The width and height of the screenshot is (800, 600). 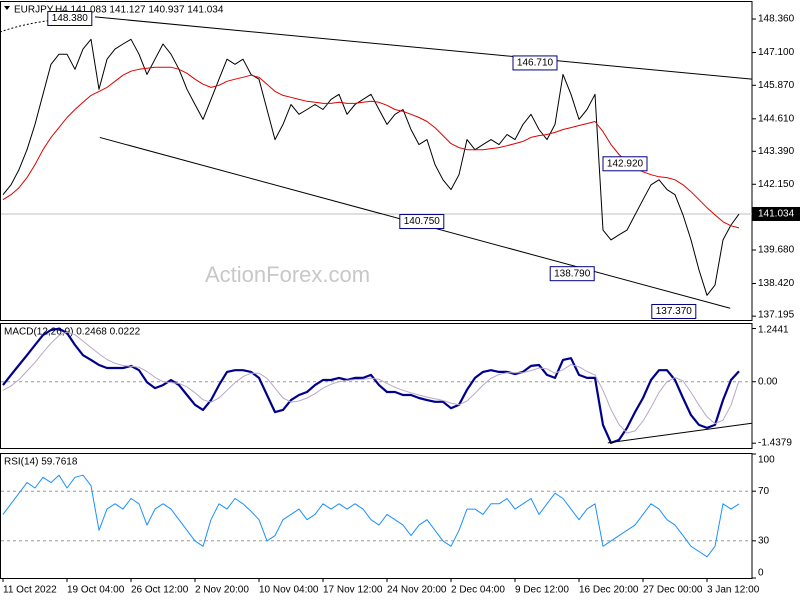 I want to click on y-tick-label: 145.870, so click(x=776, y=85).